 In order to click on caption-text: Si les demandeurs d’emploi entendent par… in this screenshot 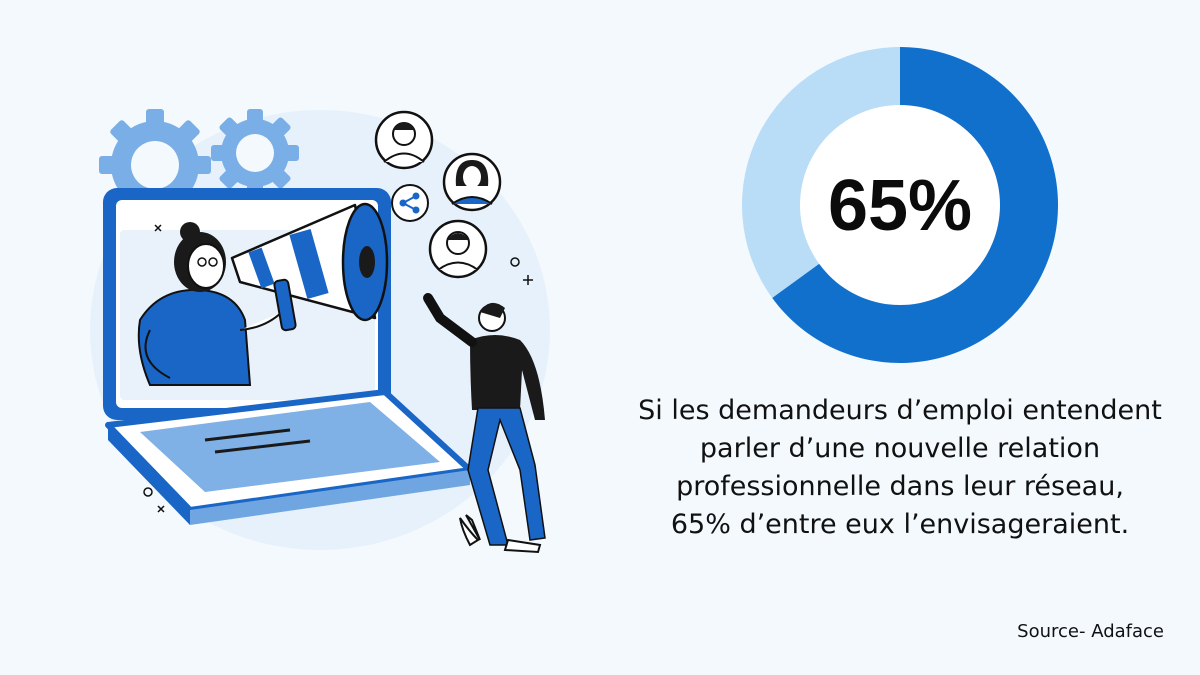, I will do `click(900, 468)`.